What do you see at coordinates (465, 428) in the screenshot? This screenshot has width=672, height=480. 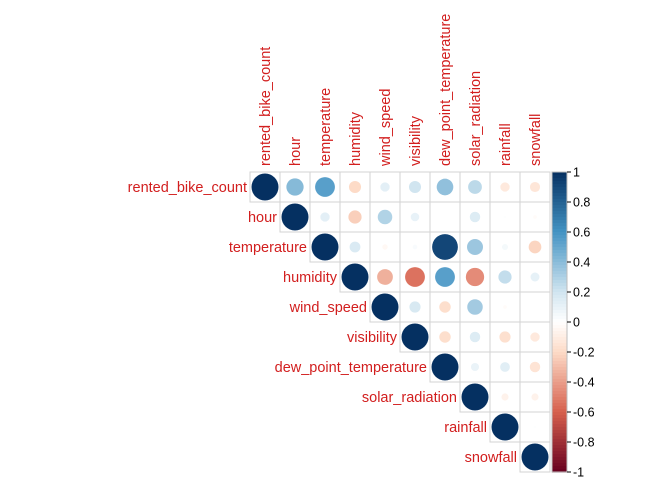 I see `row-label-rainfall: rainfall` at bounding box center [465, 428].